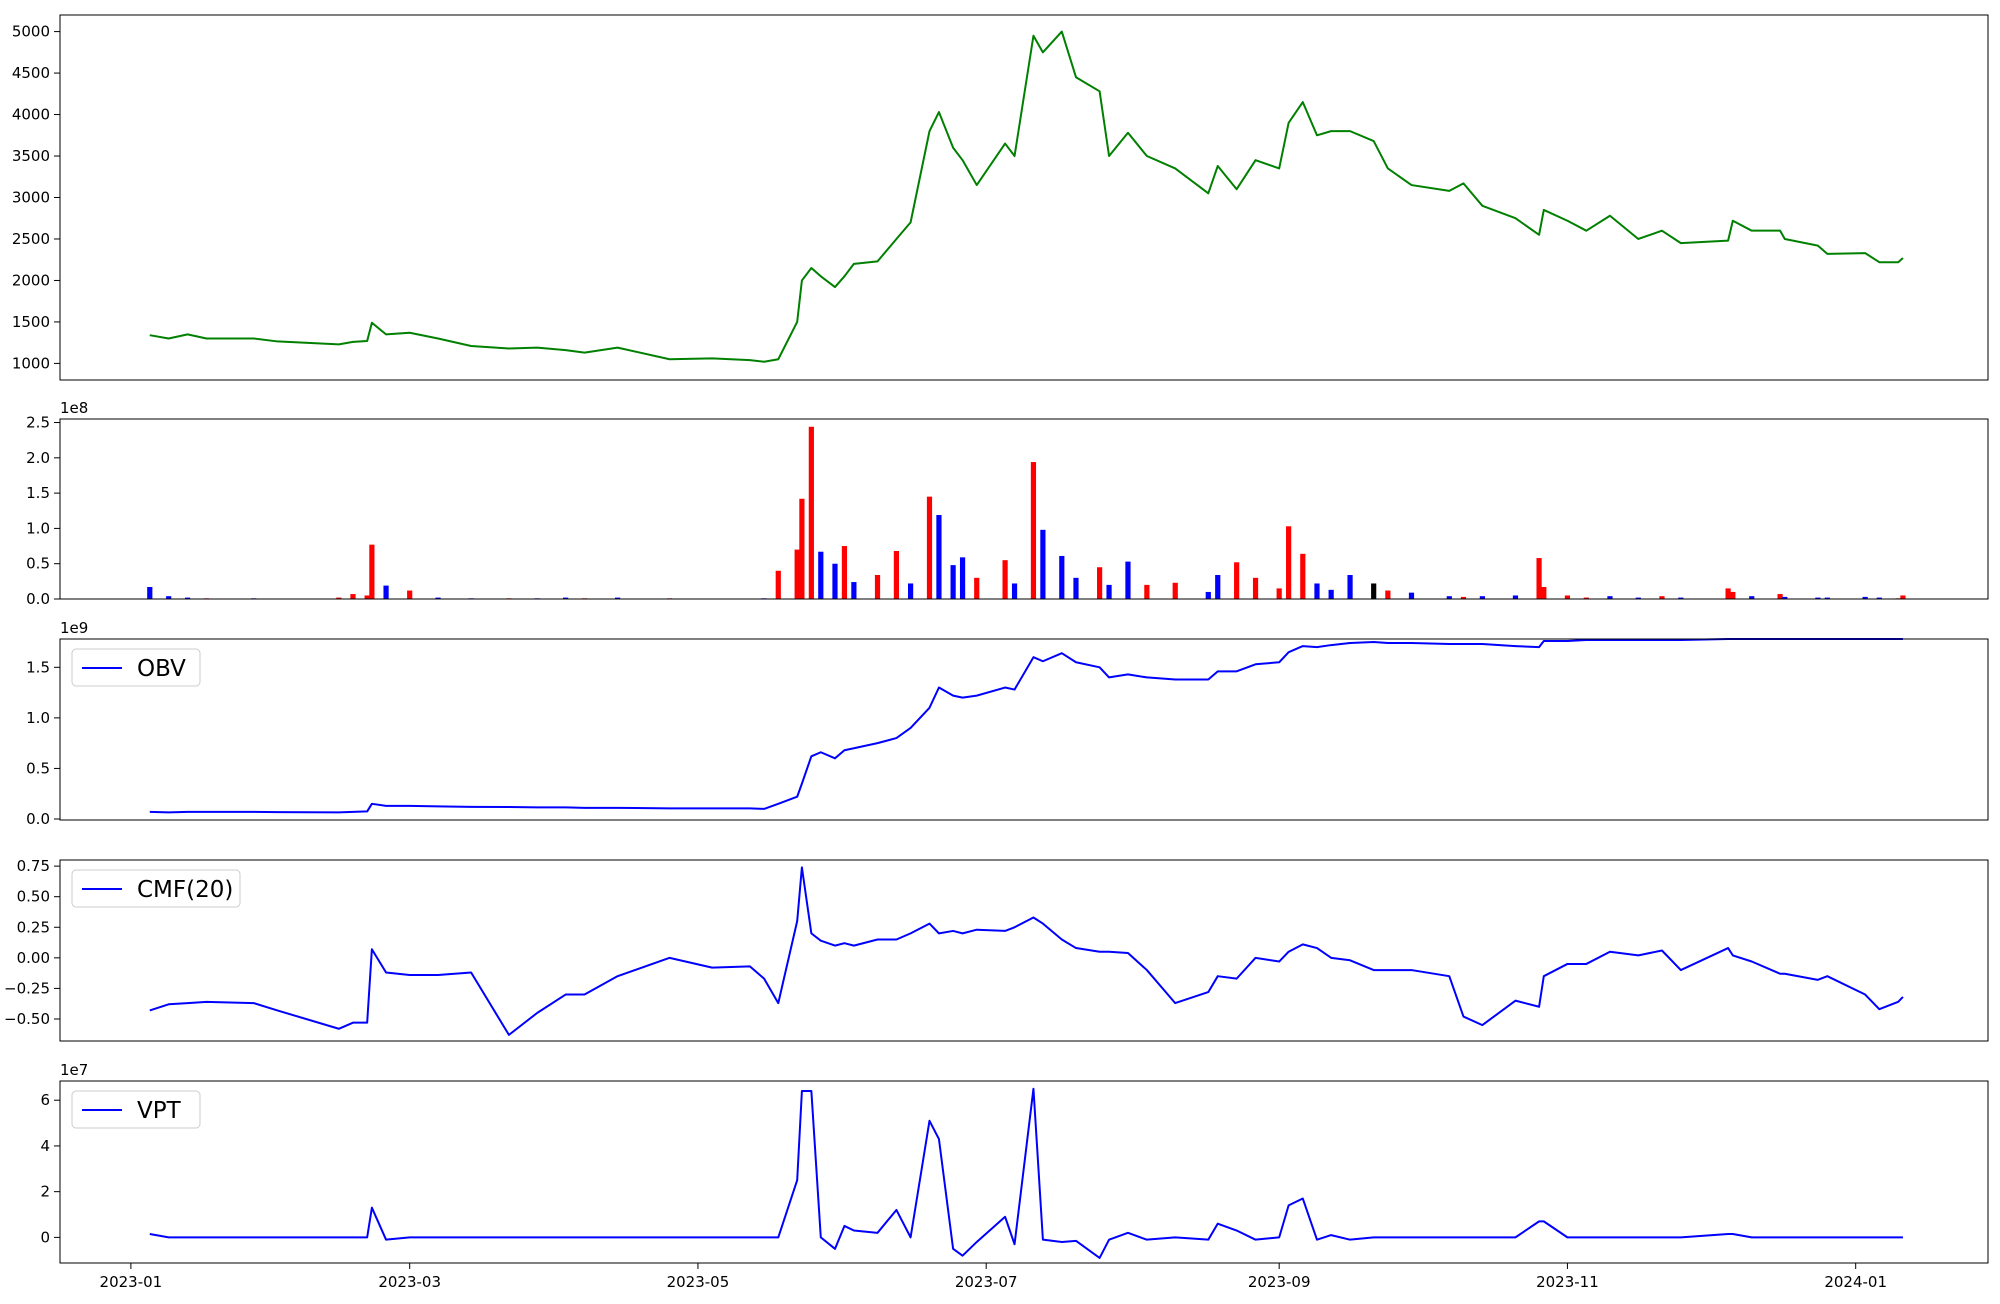 The image size is (2000, 1304). Describe the element at coordinates (31, 363) in the screenshot. I see `y-tick-label: 1000` at that location.